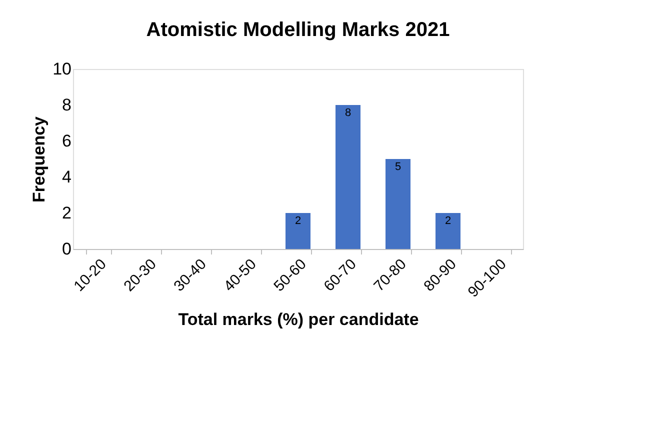 The height and width of the screenshot is (442, 656). Describe the element at coordinates (67, 105) in the screenshot. I see `y-tick-label: 8` at that location.